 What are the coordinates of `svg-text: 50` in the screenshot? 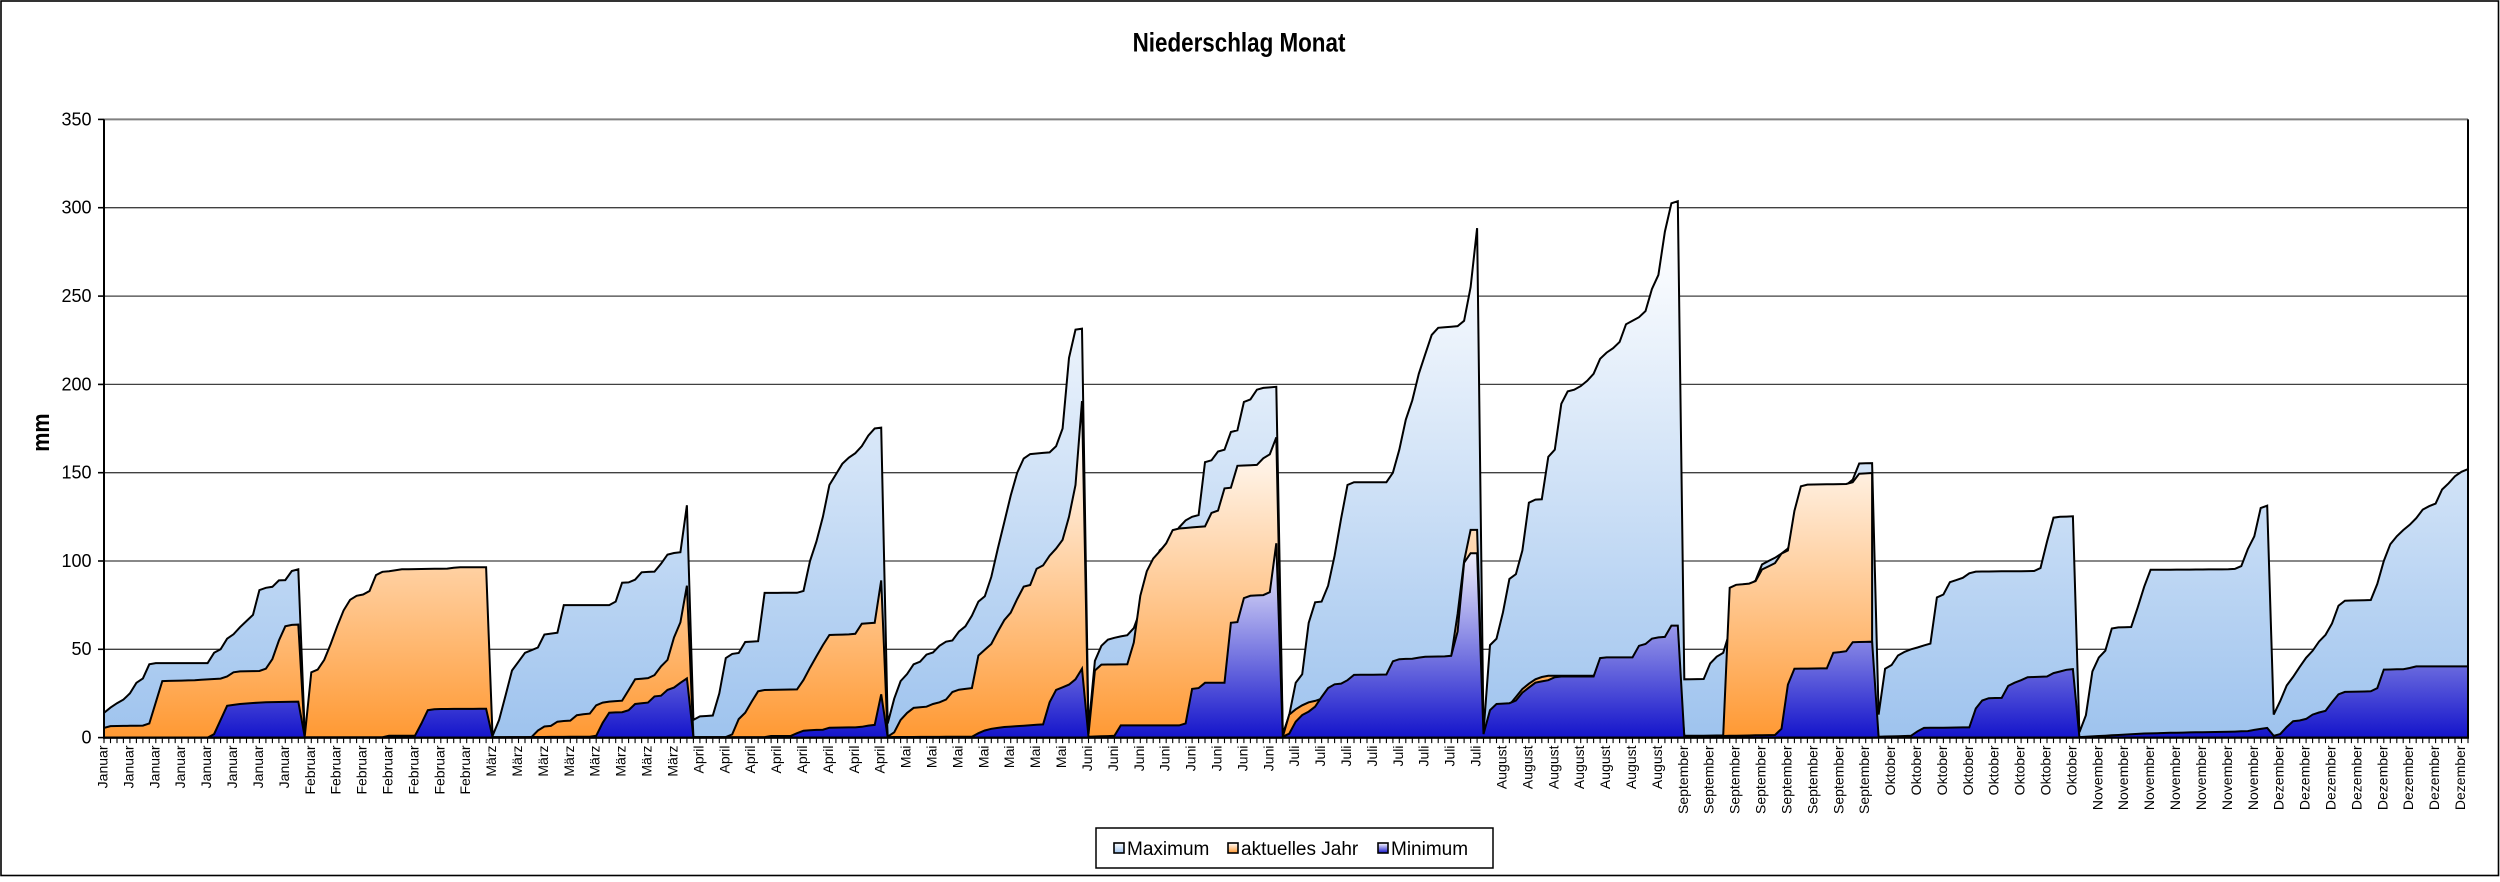 It's located at (81, 649).